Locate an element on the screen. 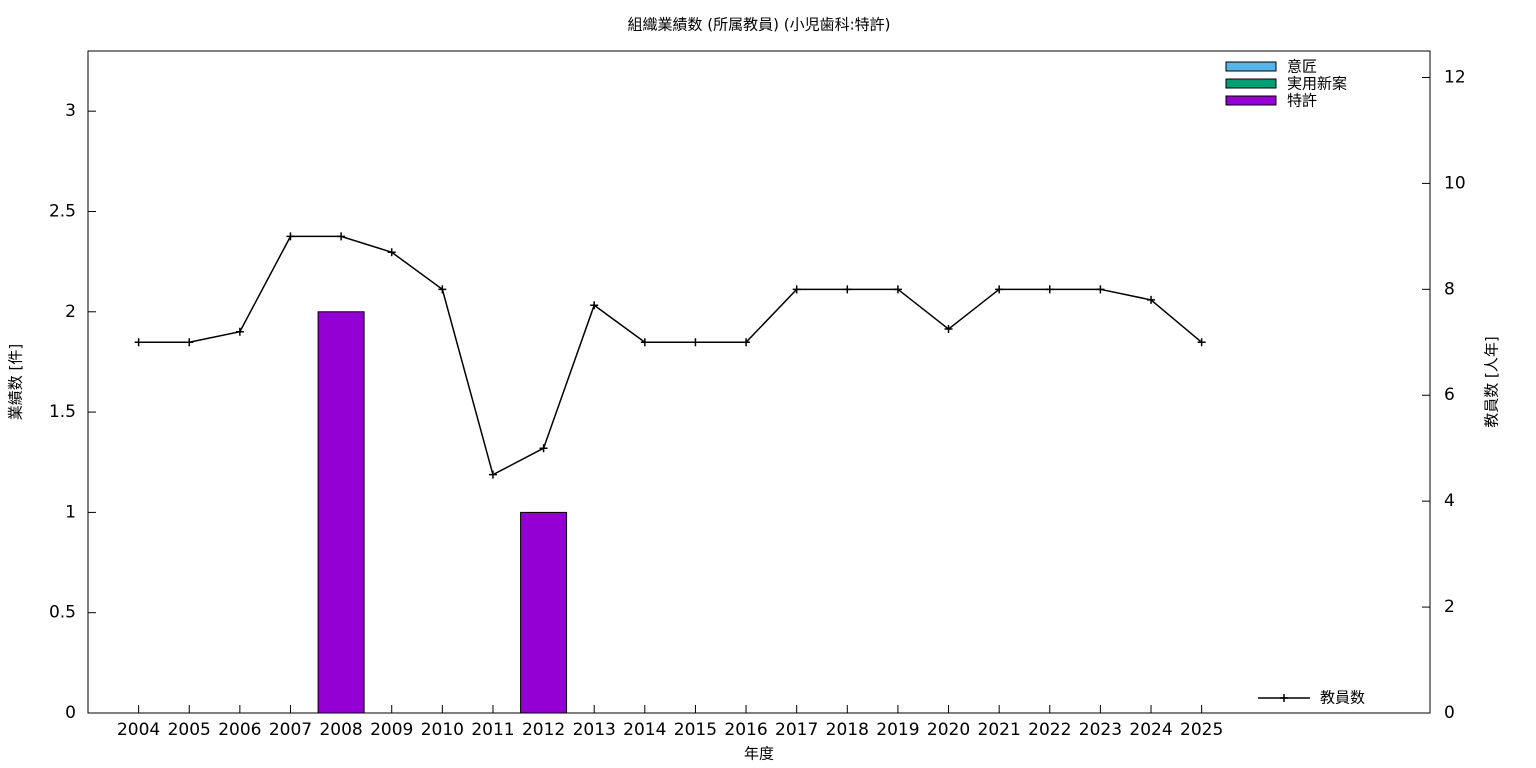 The width and height of the screenshot is (1536, 768). x-tick-label: 2022 is located at coordinates (1049, 730).